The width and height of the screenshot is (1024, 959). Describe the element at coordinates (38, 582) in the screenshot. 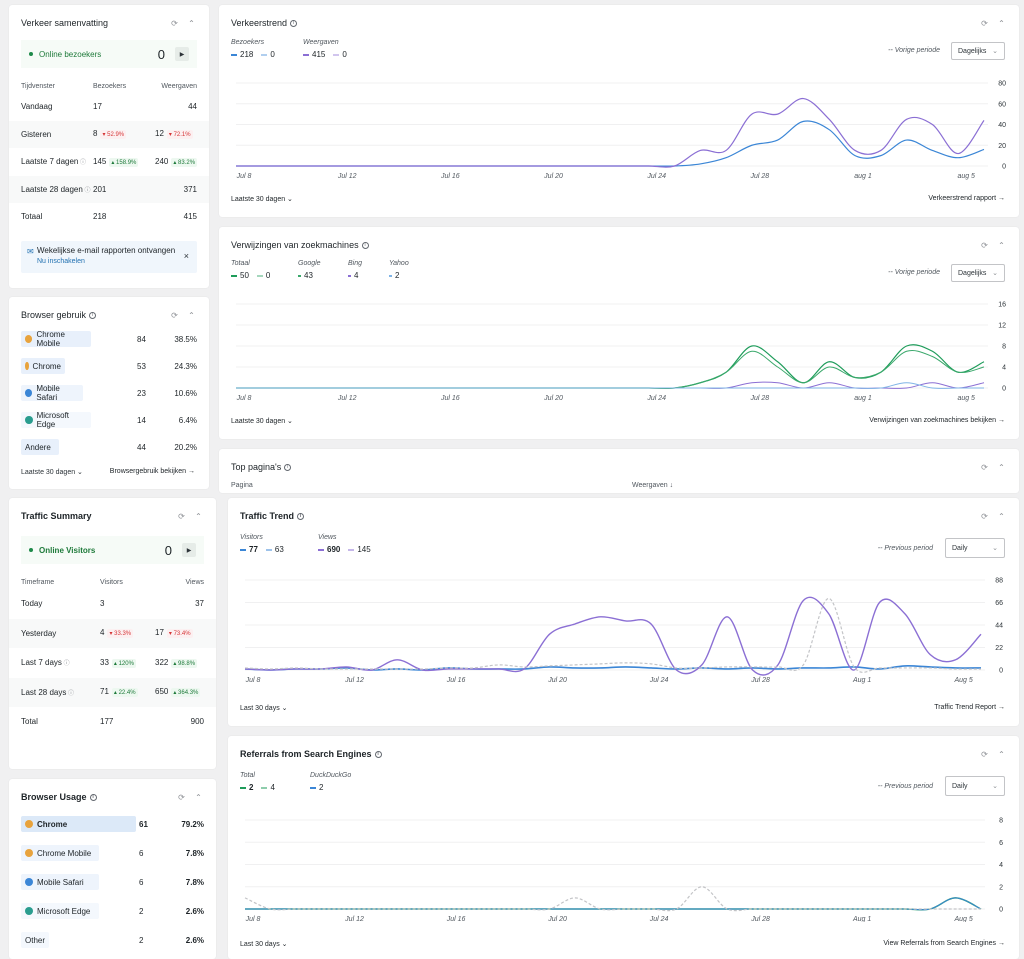

I see `column-header: Timeframe` at that location.